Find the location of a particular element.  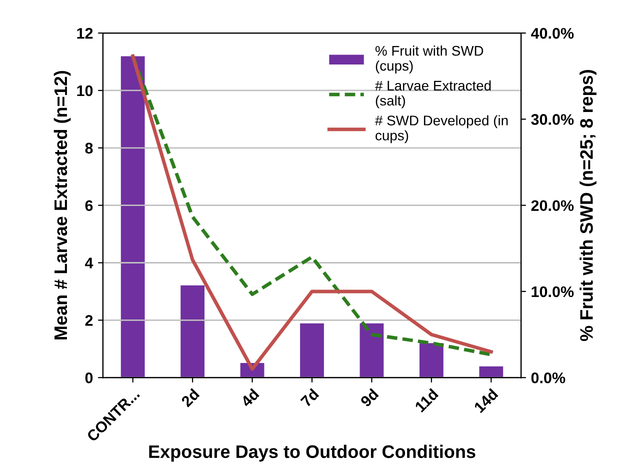

legend-label: % Fruit with SWD (cups) is located at coordinates (429, 60).